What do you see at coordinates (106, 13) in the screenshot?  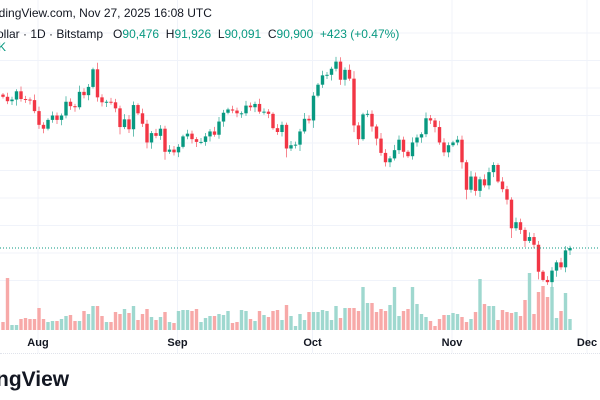 I see `chart-source-timestamp: ndingView.com, Nov 27, 2025 16:08 UTC` at bounding box center [106, 13].